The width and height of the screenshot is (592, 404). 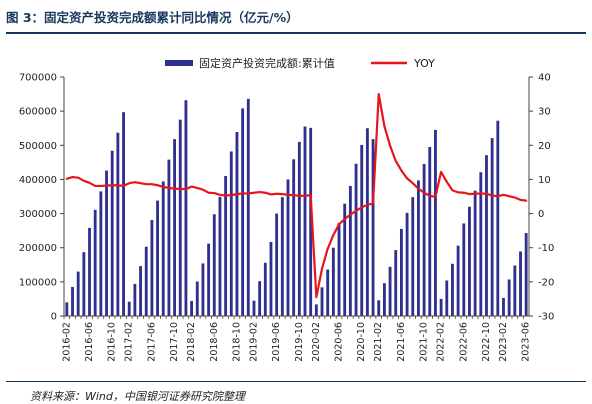 What do you see at coordinates (544, 78) in the screenshot?
I see `right-axis-tick-label: 40` at bounding box center [544, 78].